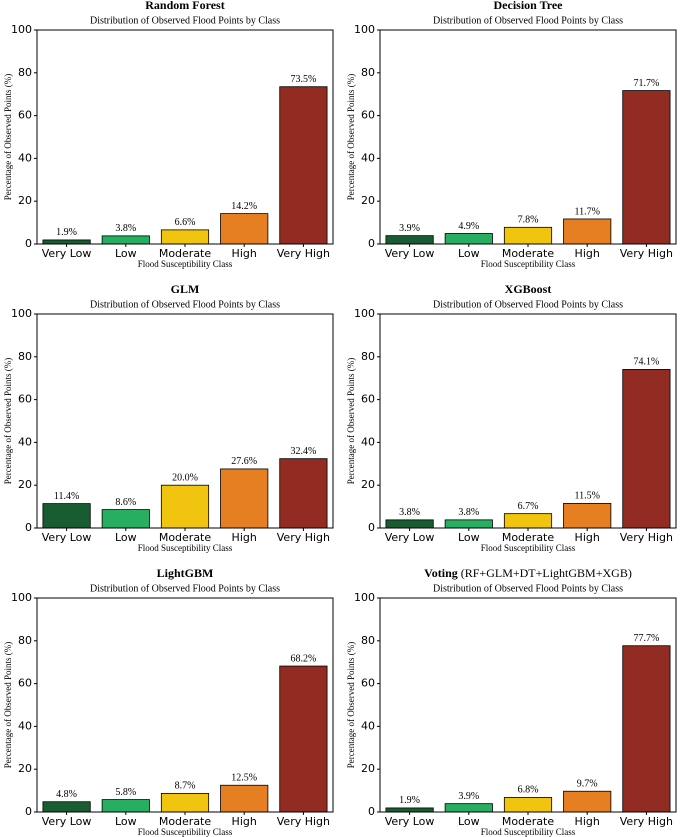 This screenshot has width=685, height=837. What do you see at coordinates (185, 289) in the screenshot?
I see `title-main: GLM` at bounding box center [185, 289].